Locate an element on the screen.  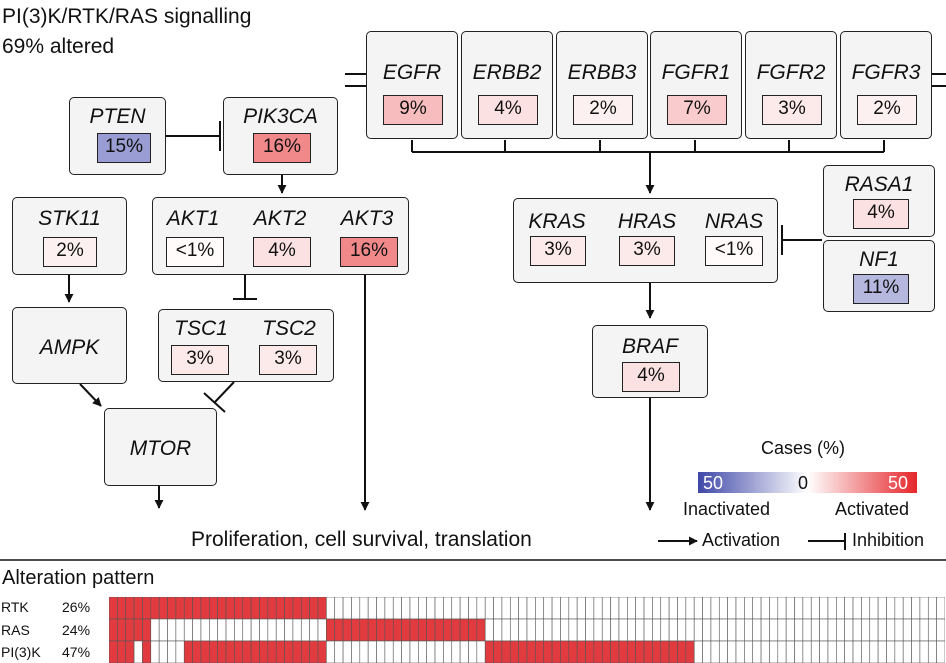
gene-label: AMPK is located at coordinates (69, 347).